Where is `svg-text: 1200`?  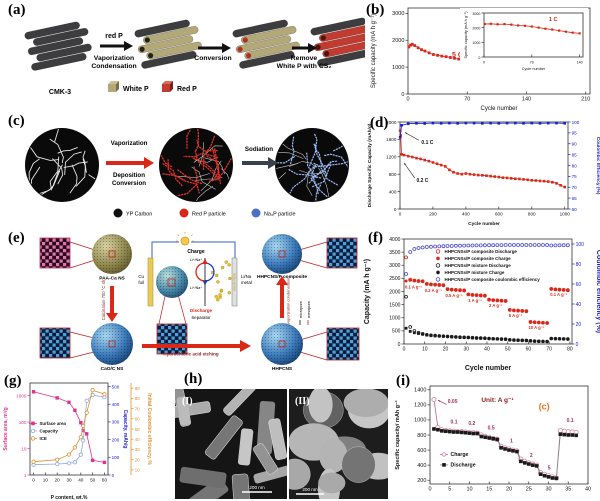 svg-text: 1200 is located at coordinates (391, 157).